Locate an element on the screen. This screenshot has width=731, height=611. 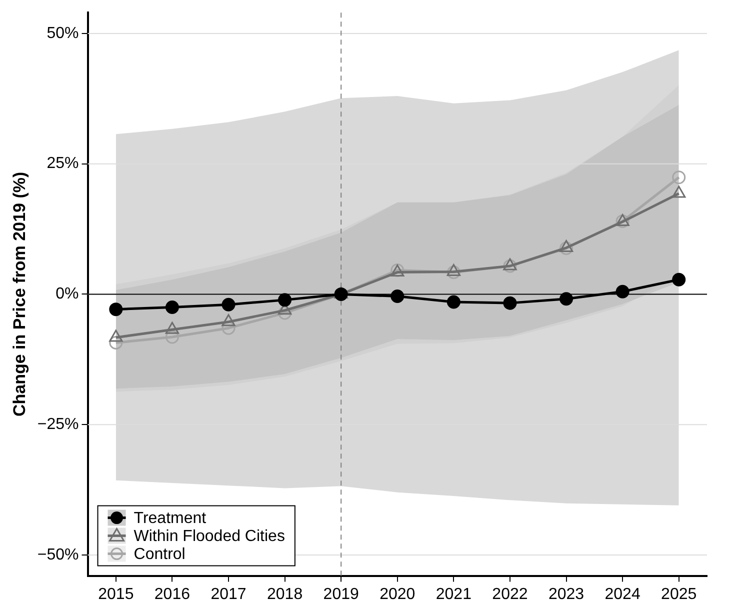
legend-label: Control is located at coordinates (160, 555).